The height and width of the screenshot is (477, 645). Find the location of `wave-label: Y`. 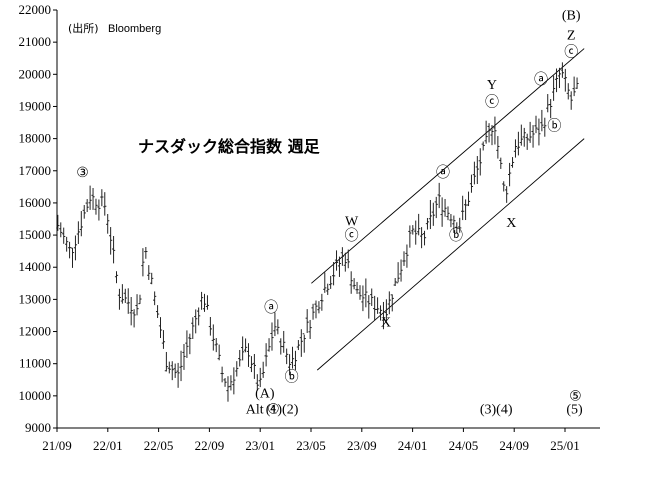

wave-label: Y is located at coordinates (492, 85).